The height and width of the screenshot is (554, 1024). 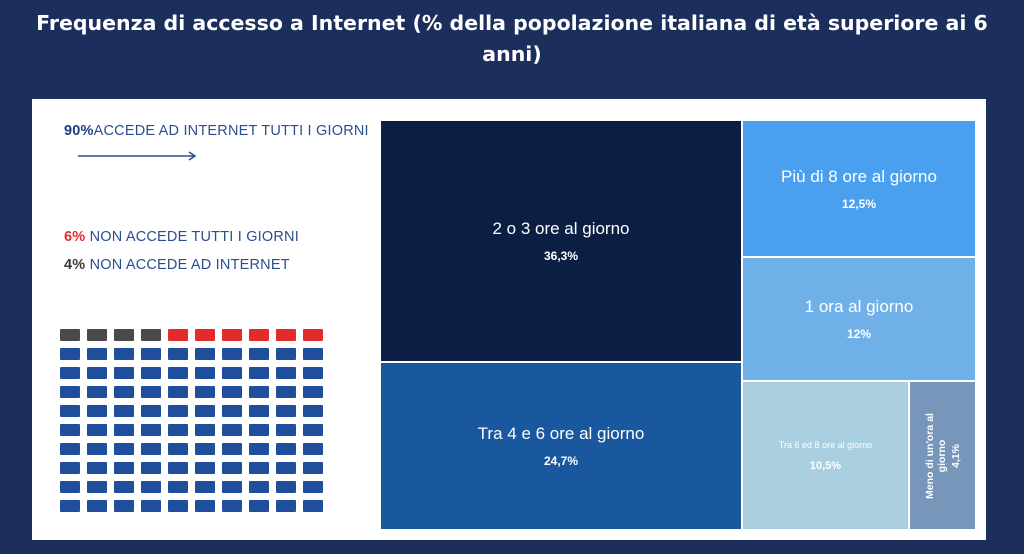 I want to click on tile-4-6-hours: Tra 4 e 6 ore al giorno 24,7%, so click(x=561, y=446).